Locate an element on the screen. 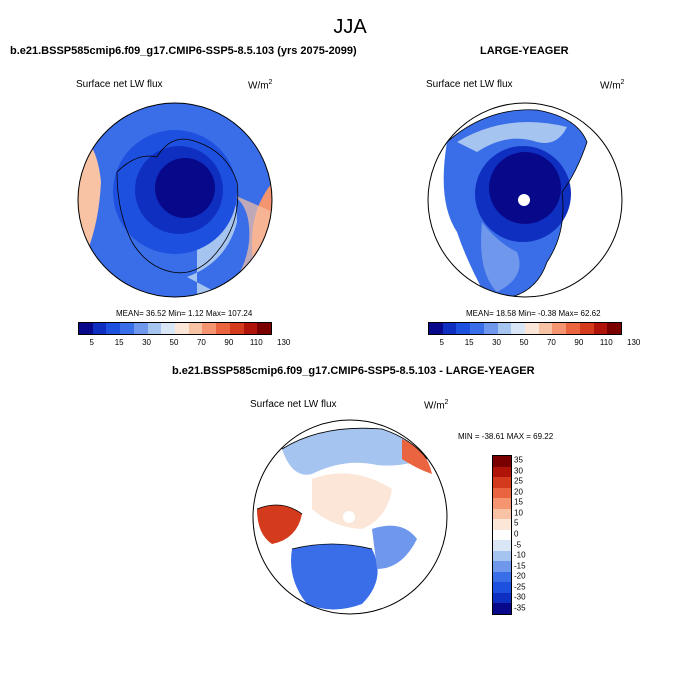 This screenshot has height=700, width=700. panel-2-colorbar-labels: 5 15 30 50 70 90 110 130 is located at coordinates (534, 343).